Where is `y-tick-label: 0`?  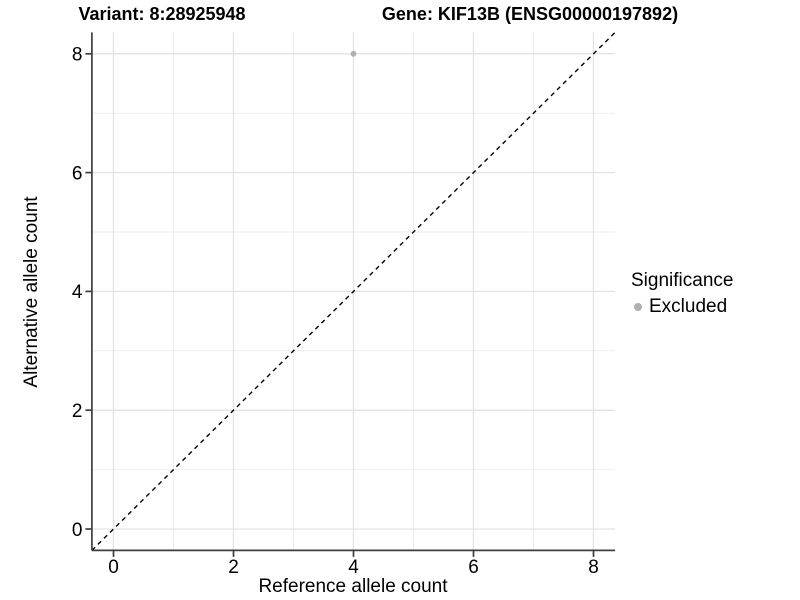 y-tick-label: 0 is located at coordinates (77, 530).